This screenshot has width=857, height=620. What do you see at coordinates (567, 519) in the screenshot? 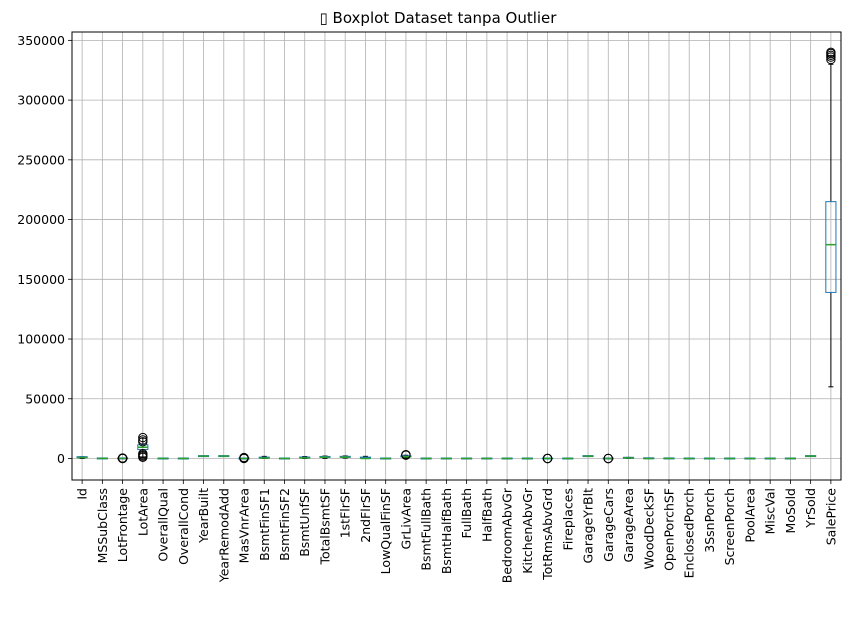
I see `x-tick-label: Fireplaces` at bounding box center [567, 519].